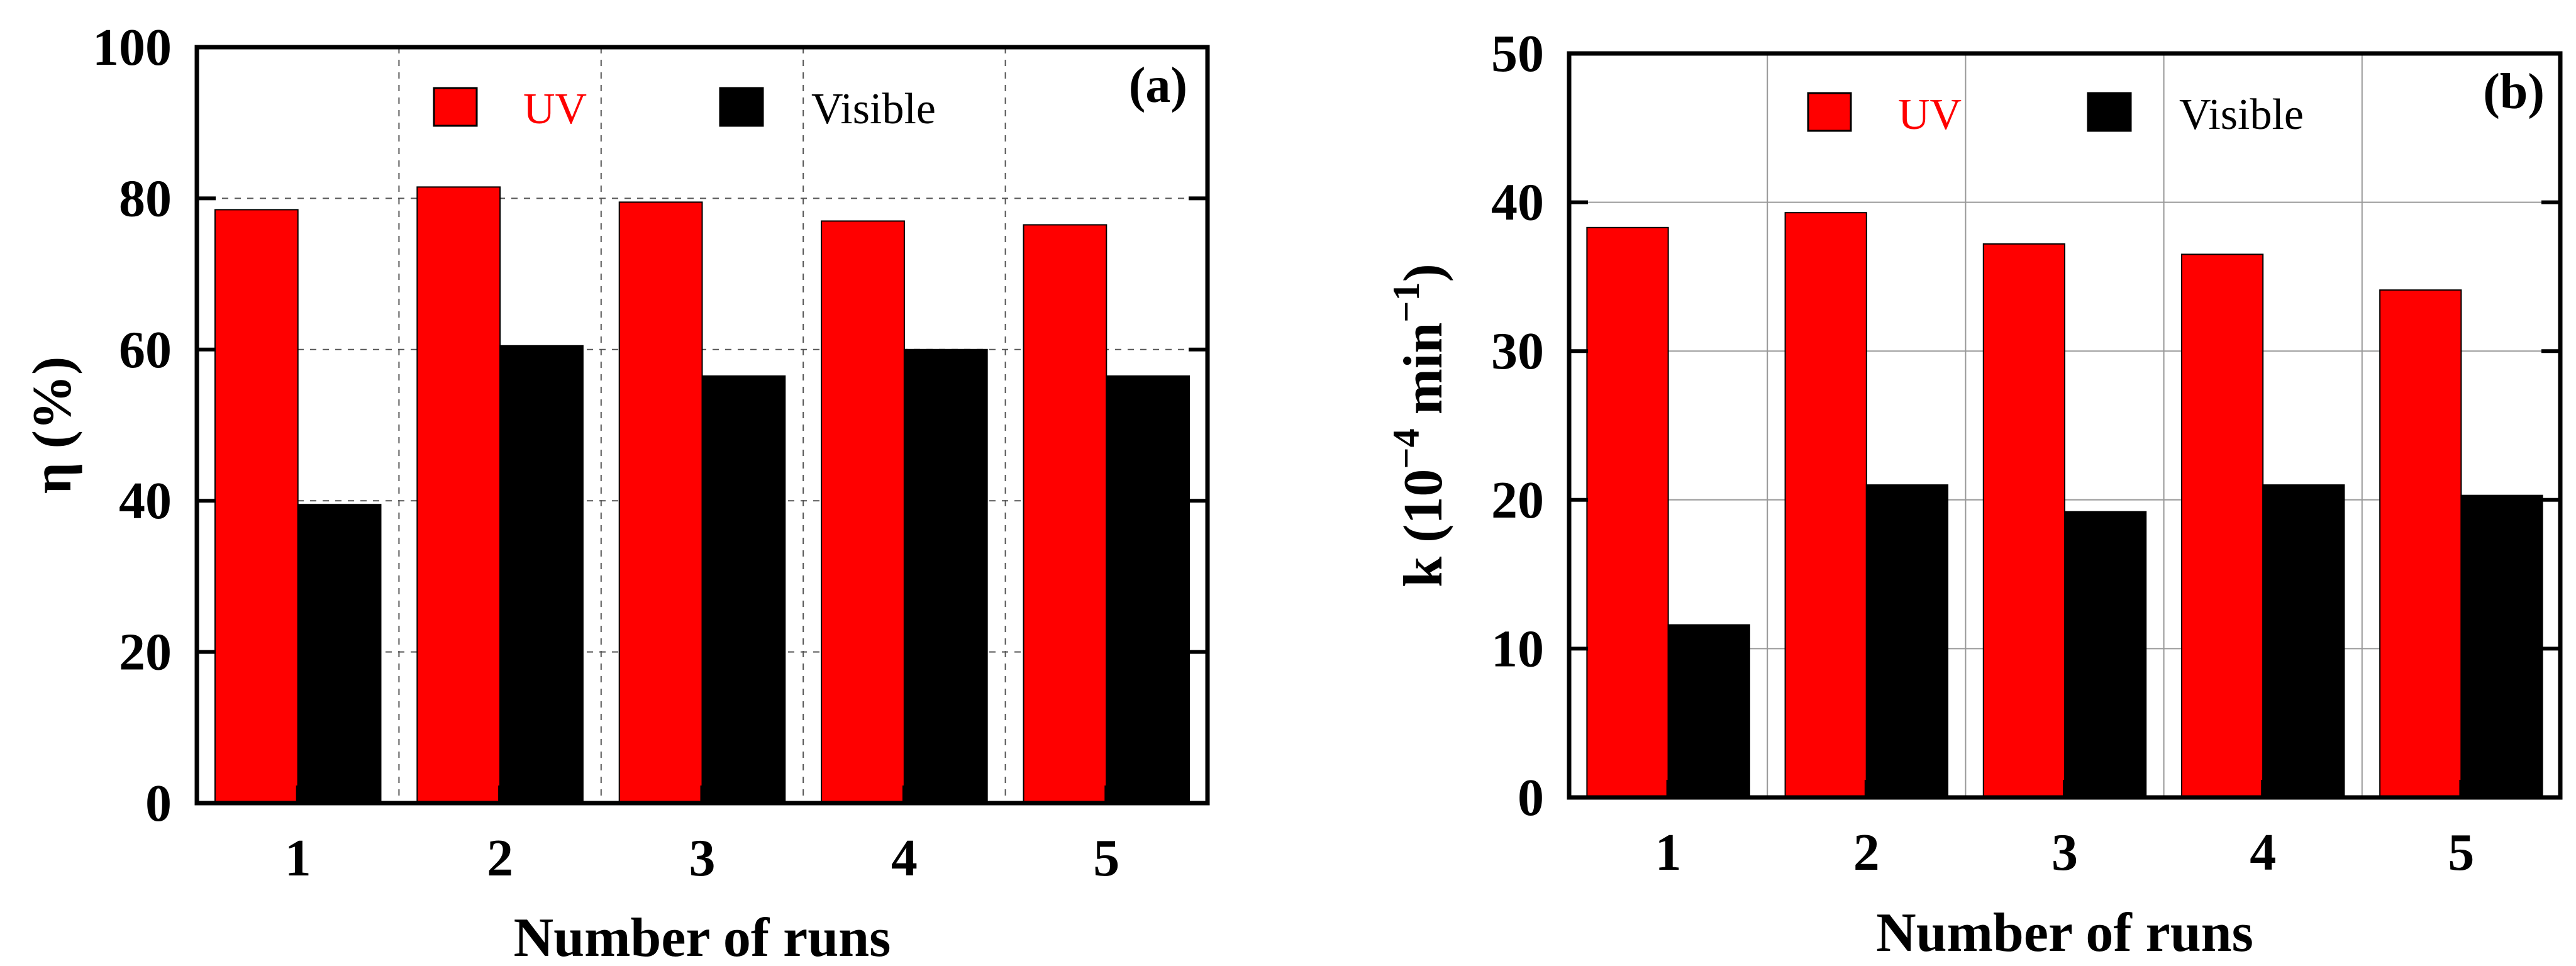 The image size is (2576, 966). I want to click on legend-swatch-uv-b, so click(1829, 112).